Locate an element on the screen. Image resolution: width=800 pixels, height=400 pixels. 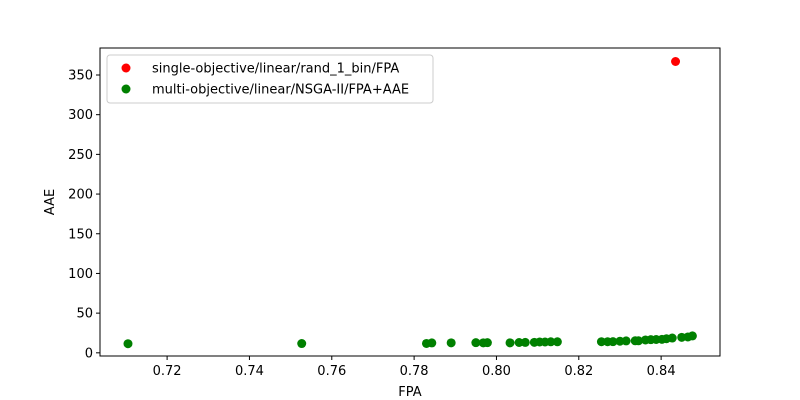
y-tick-label: 350 is located at coordinates (80, 75).